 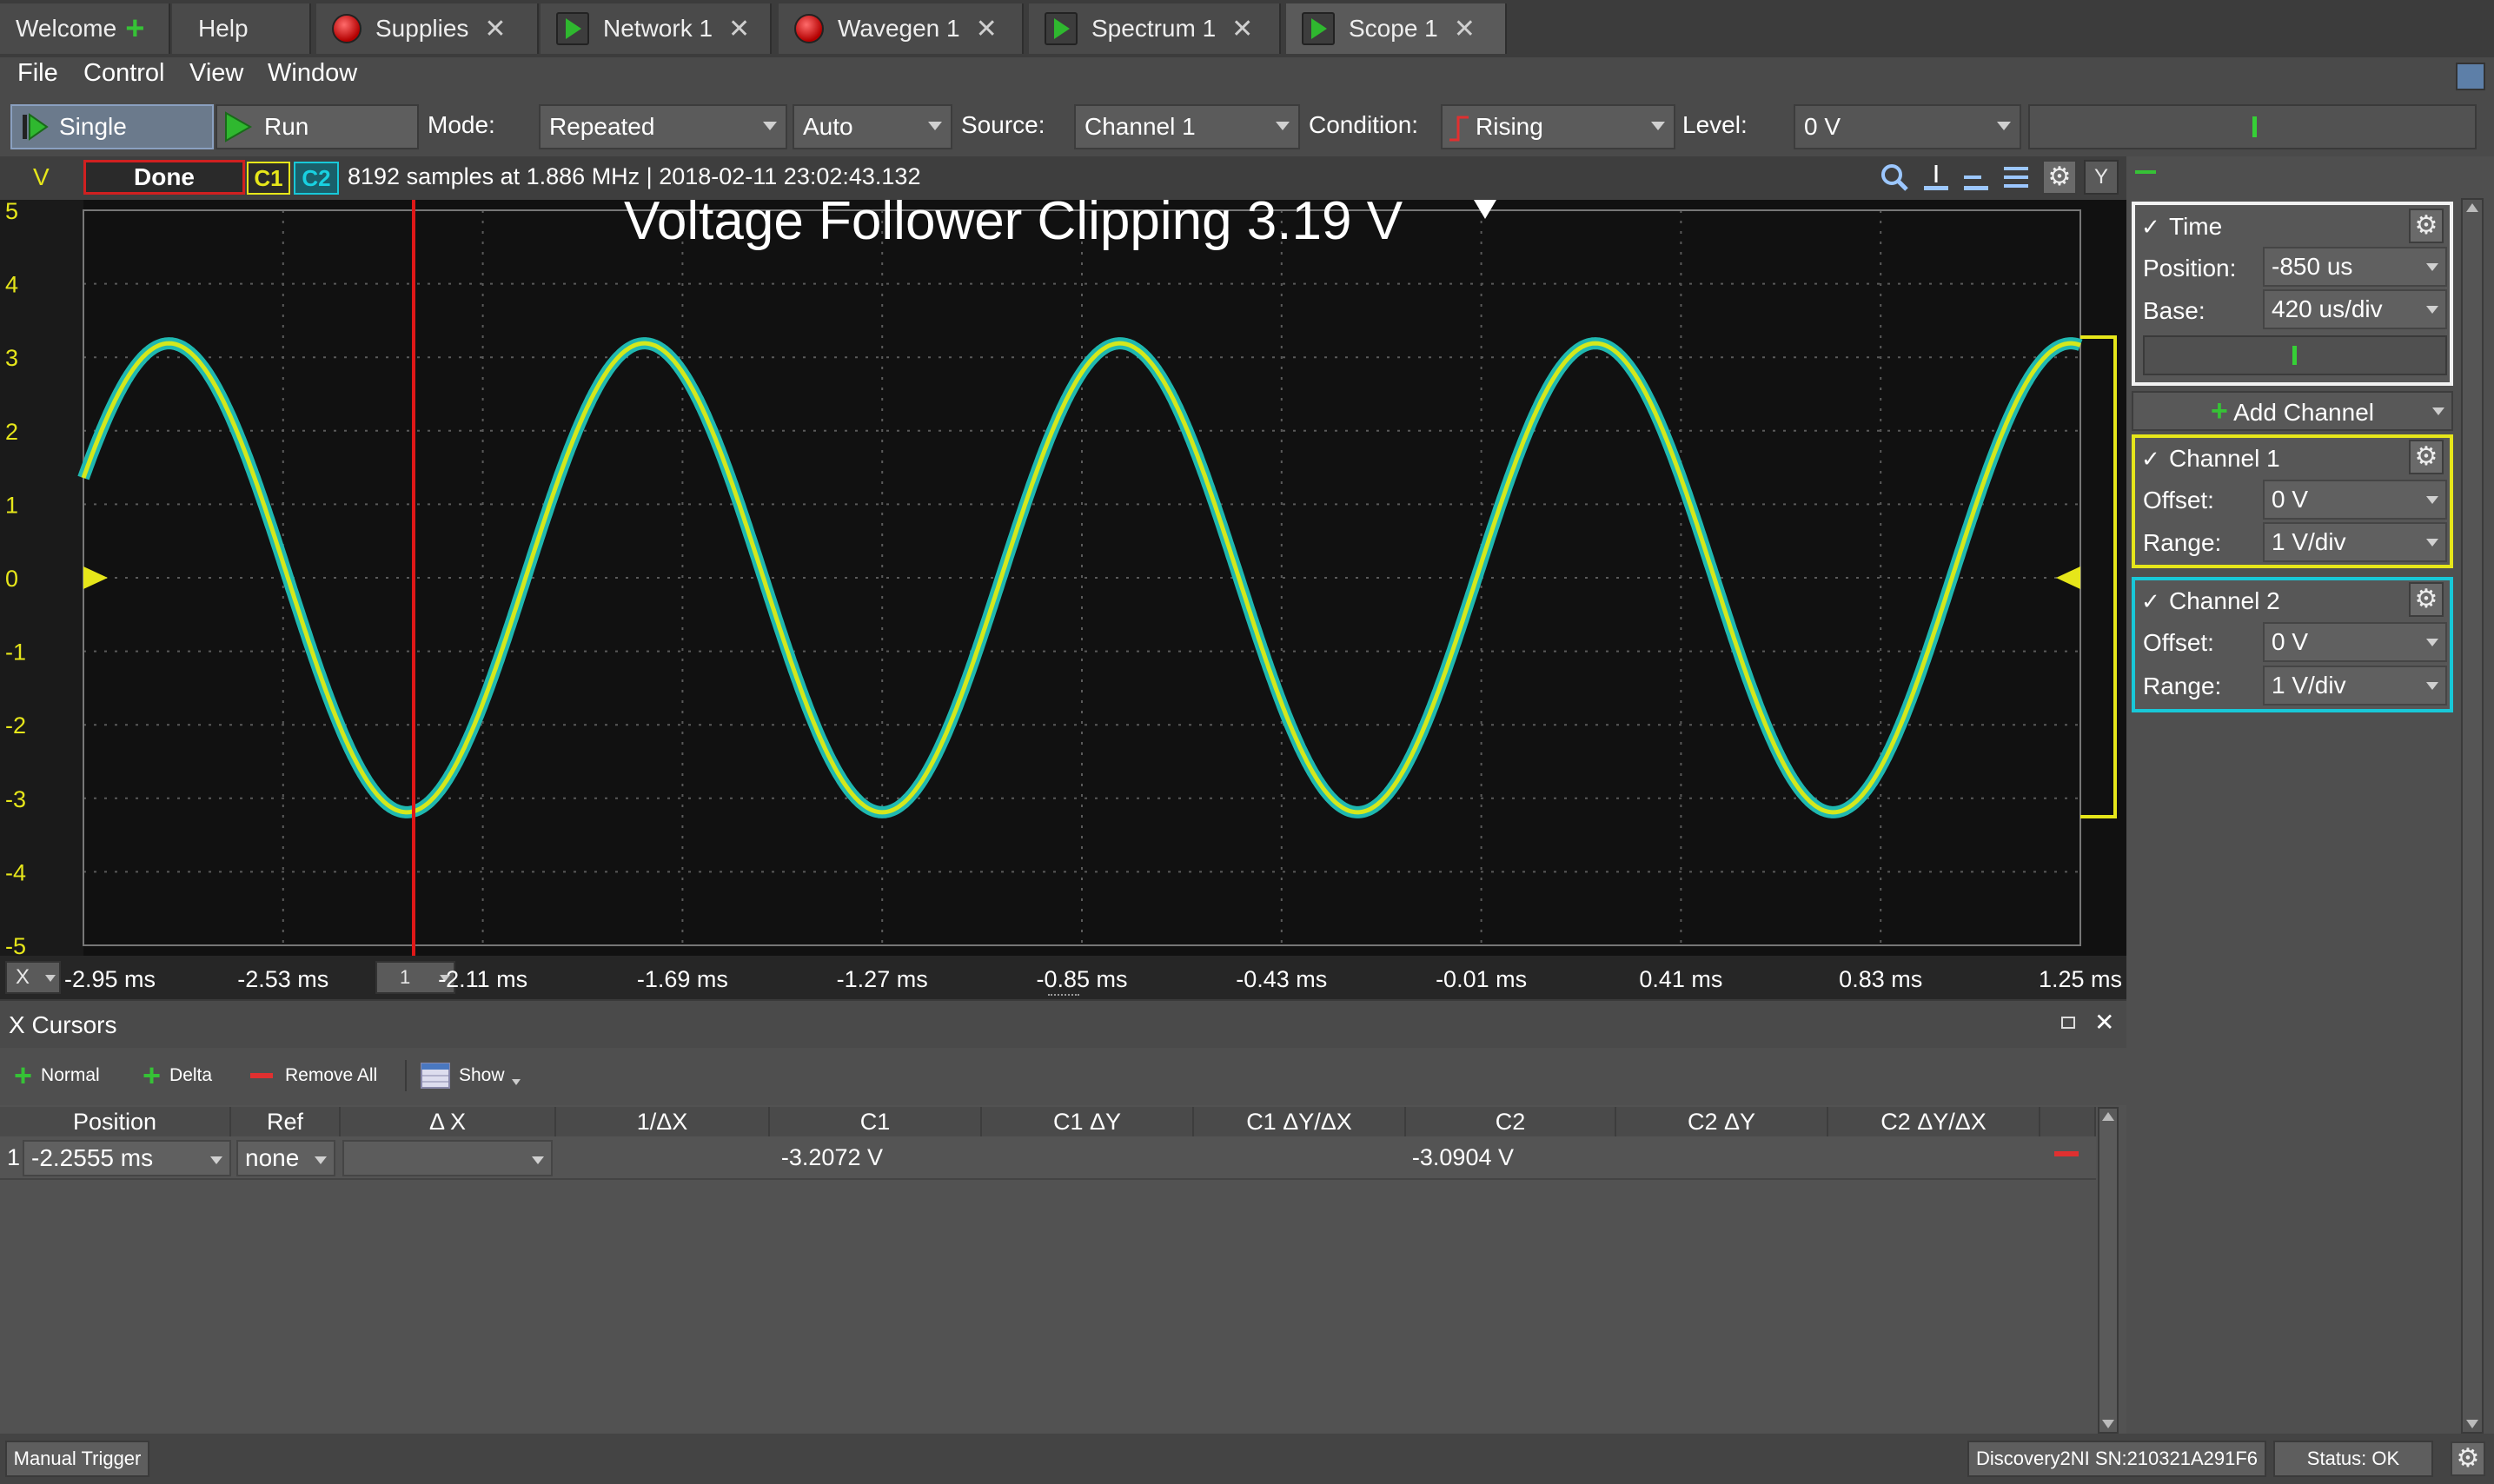 I want to click on column-delta-x: Δ X, so click(x=449, y=1121).